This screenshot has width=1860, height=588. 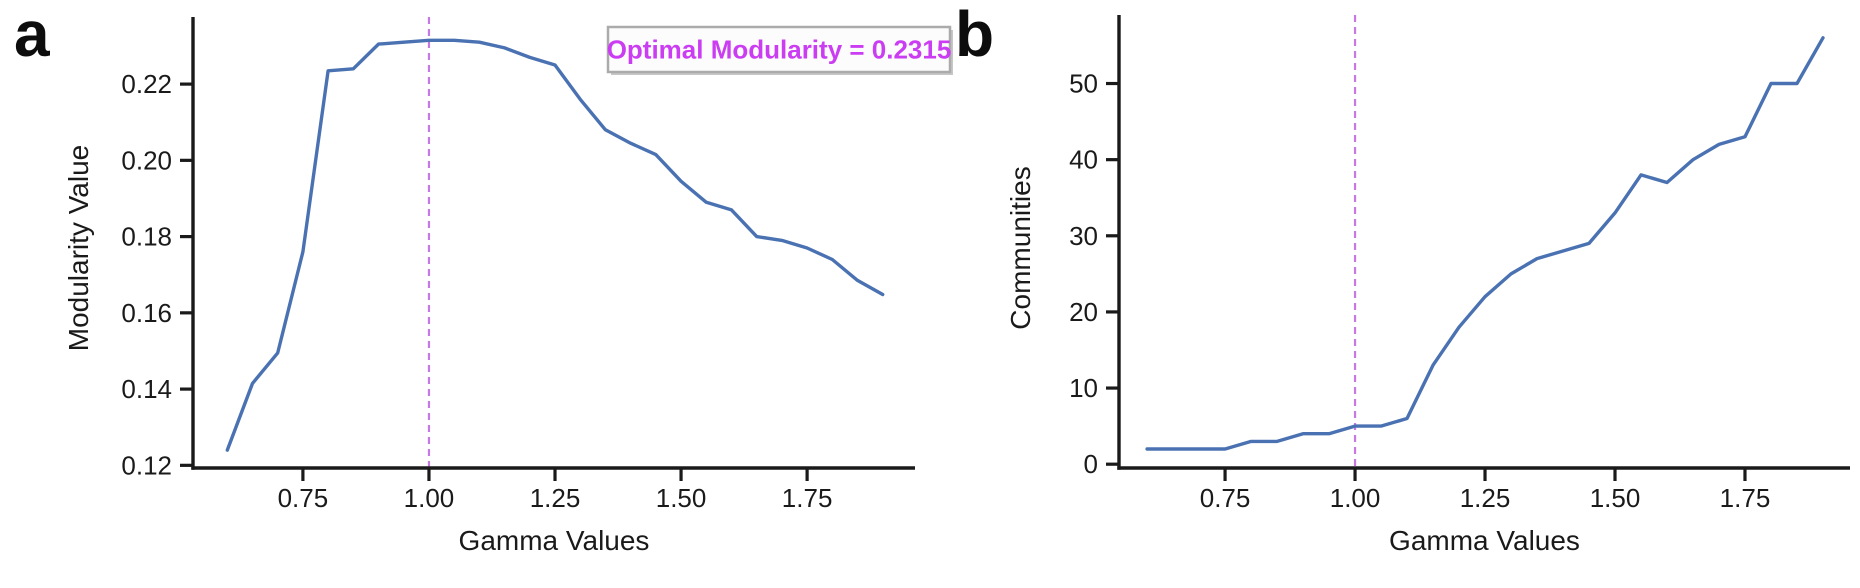 I want to click on optimal-modularity-annotation: Optimal Modularity = 0.2315, so click(x=779, y=50).